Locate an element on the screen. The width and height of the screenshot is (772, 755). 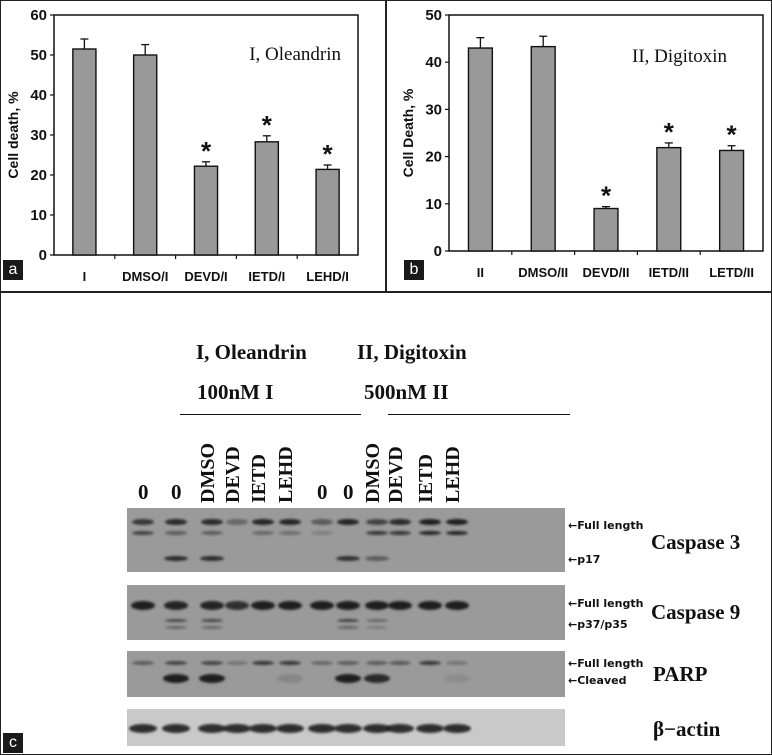
x-tick-label: IETD/I is located at coordinates (266, 276).